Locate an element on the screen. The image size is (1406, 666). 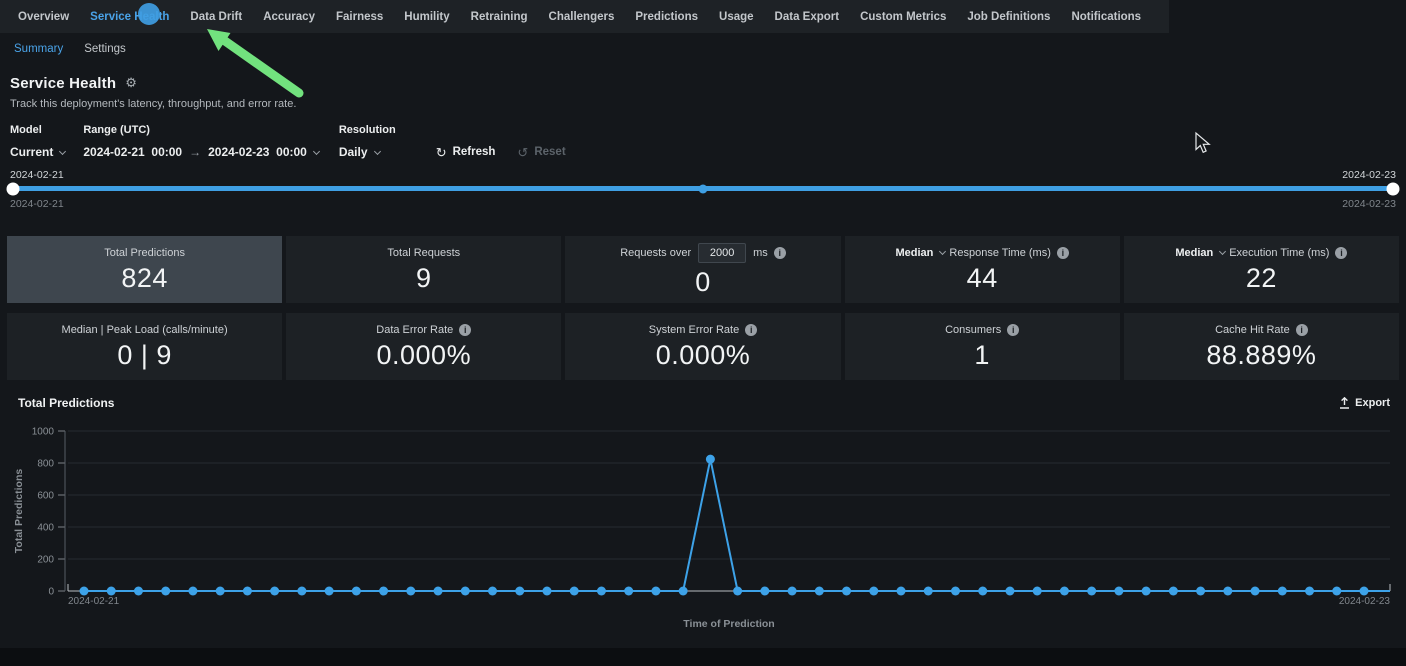
metric-tile-consumers: Consumers i 1 is located at coordinates (982, 346).